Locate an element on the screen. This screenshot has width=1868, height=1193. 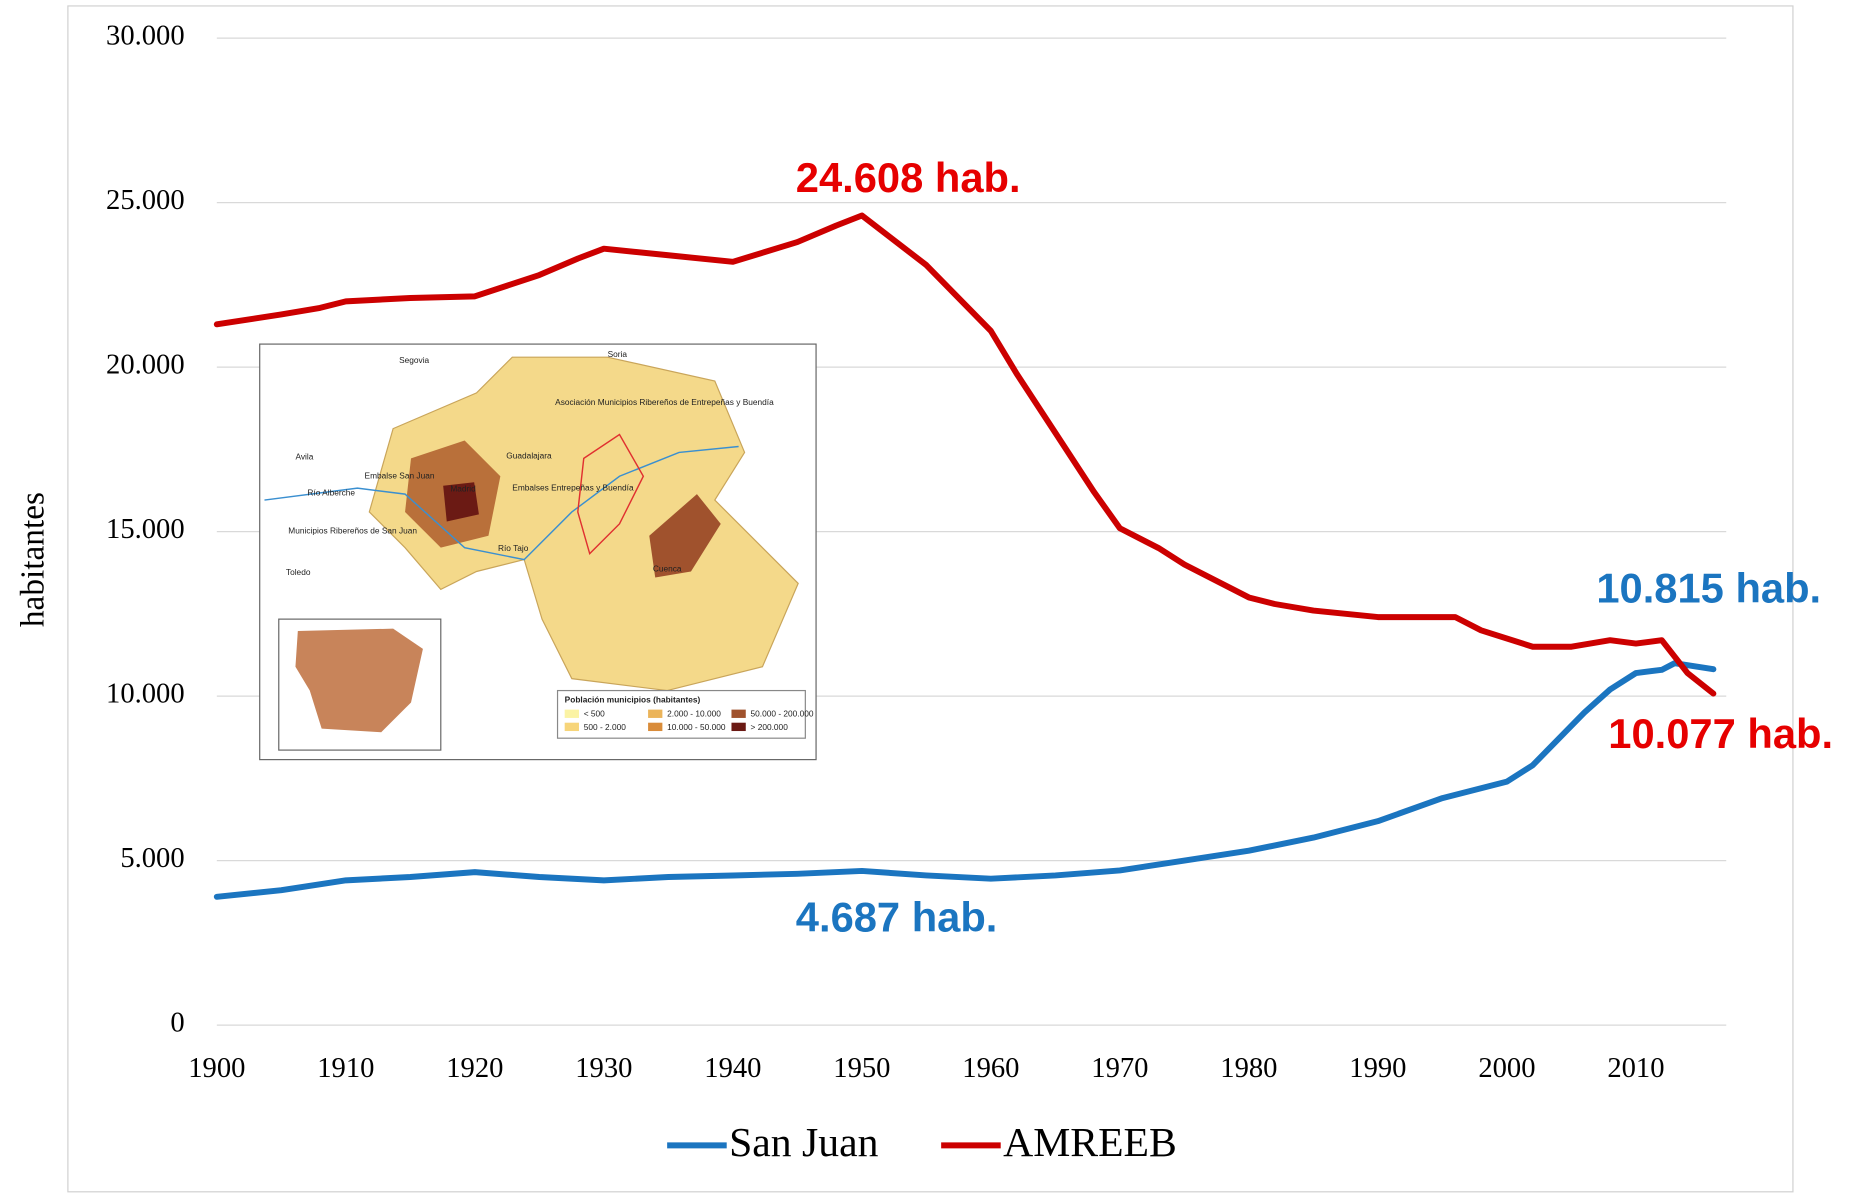
map-label: Río Tajo is located at coordinates (513, 548).